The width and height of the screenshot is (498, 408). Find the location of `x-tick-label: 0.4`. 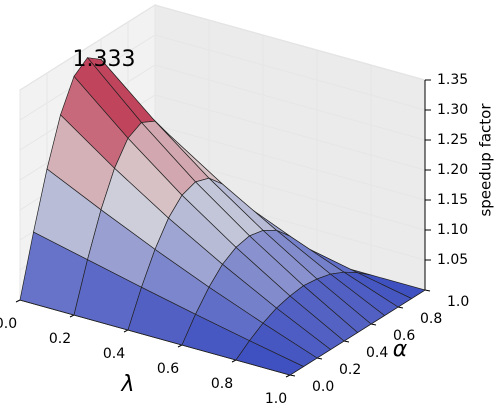

x-tick-label: 0.4 is located at coordinates (114, 354).